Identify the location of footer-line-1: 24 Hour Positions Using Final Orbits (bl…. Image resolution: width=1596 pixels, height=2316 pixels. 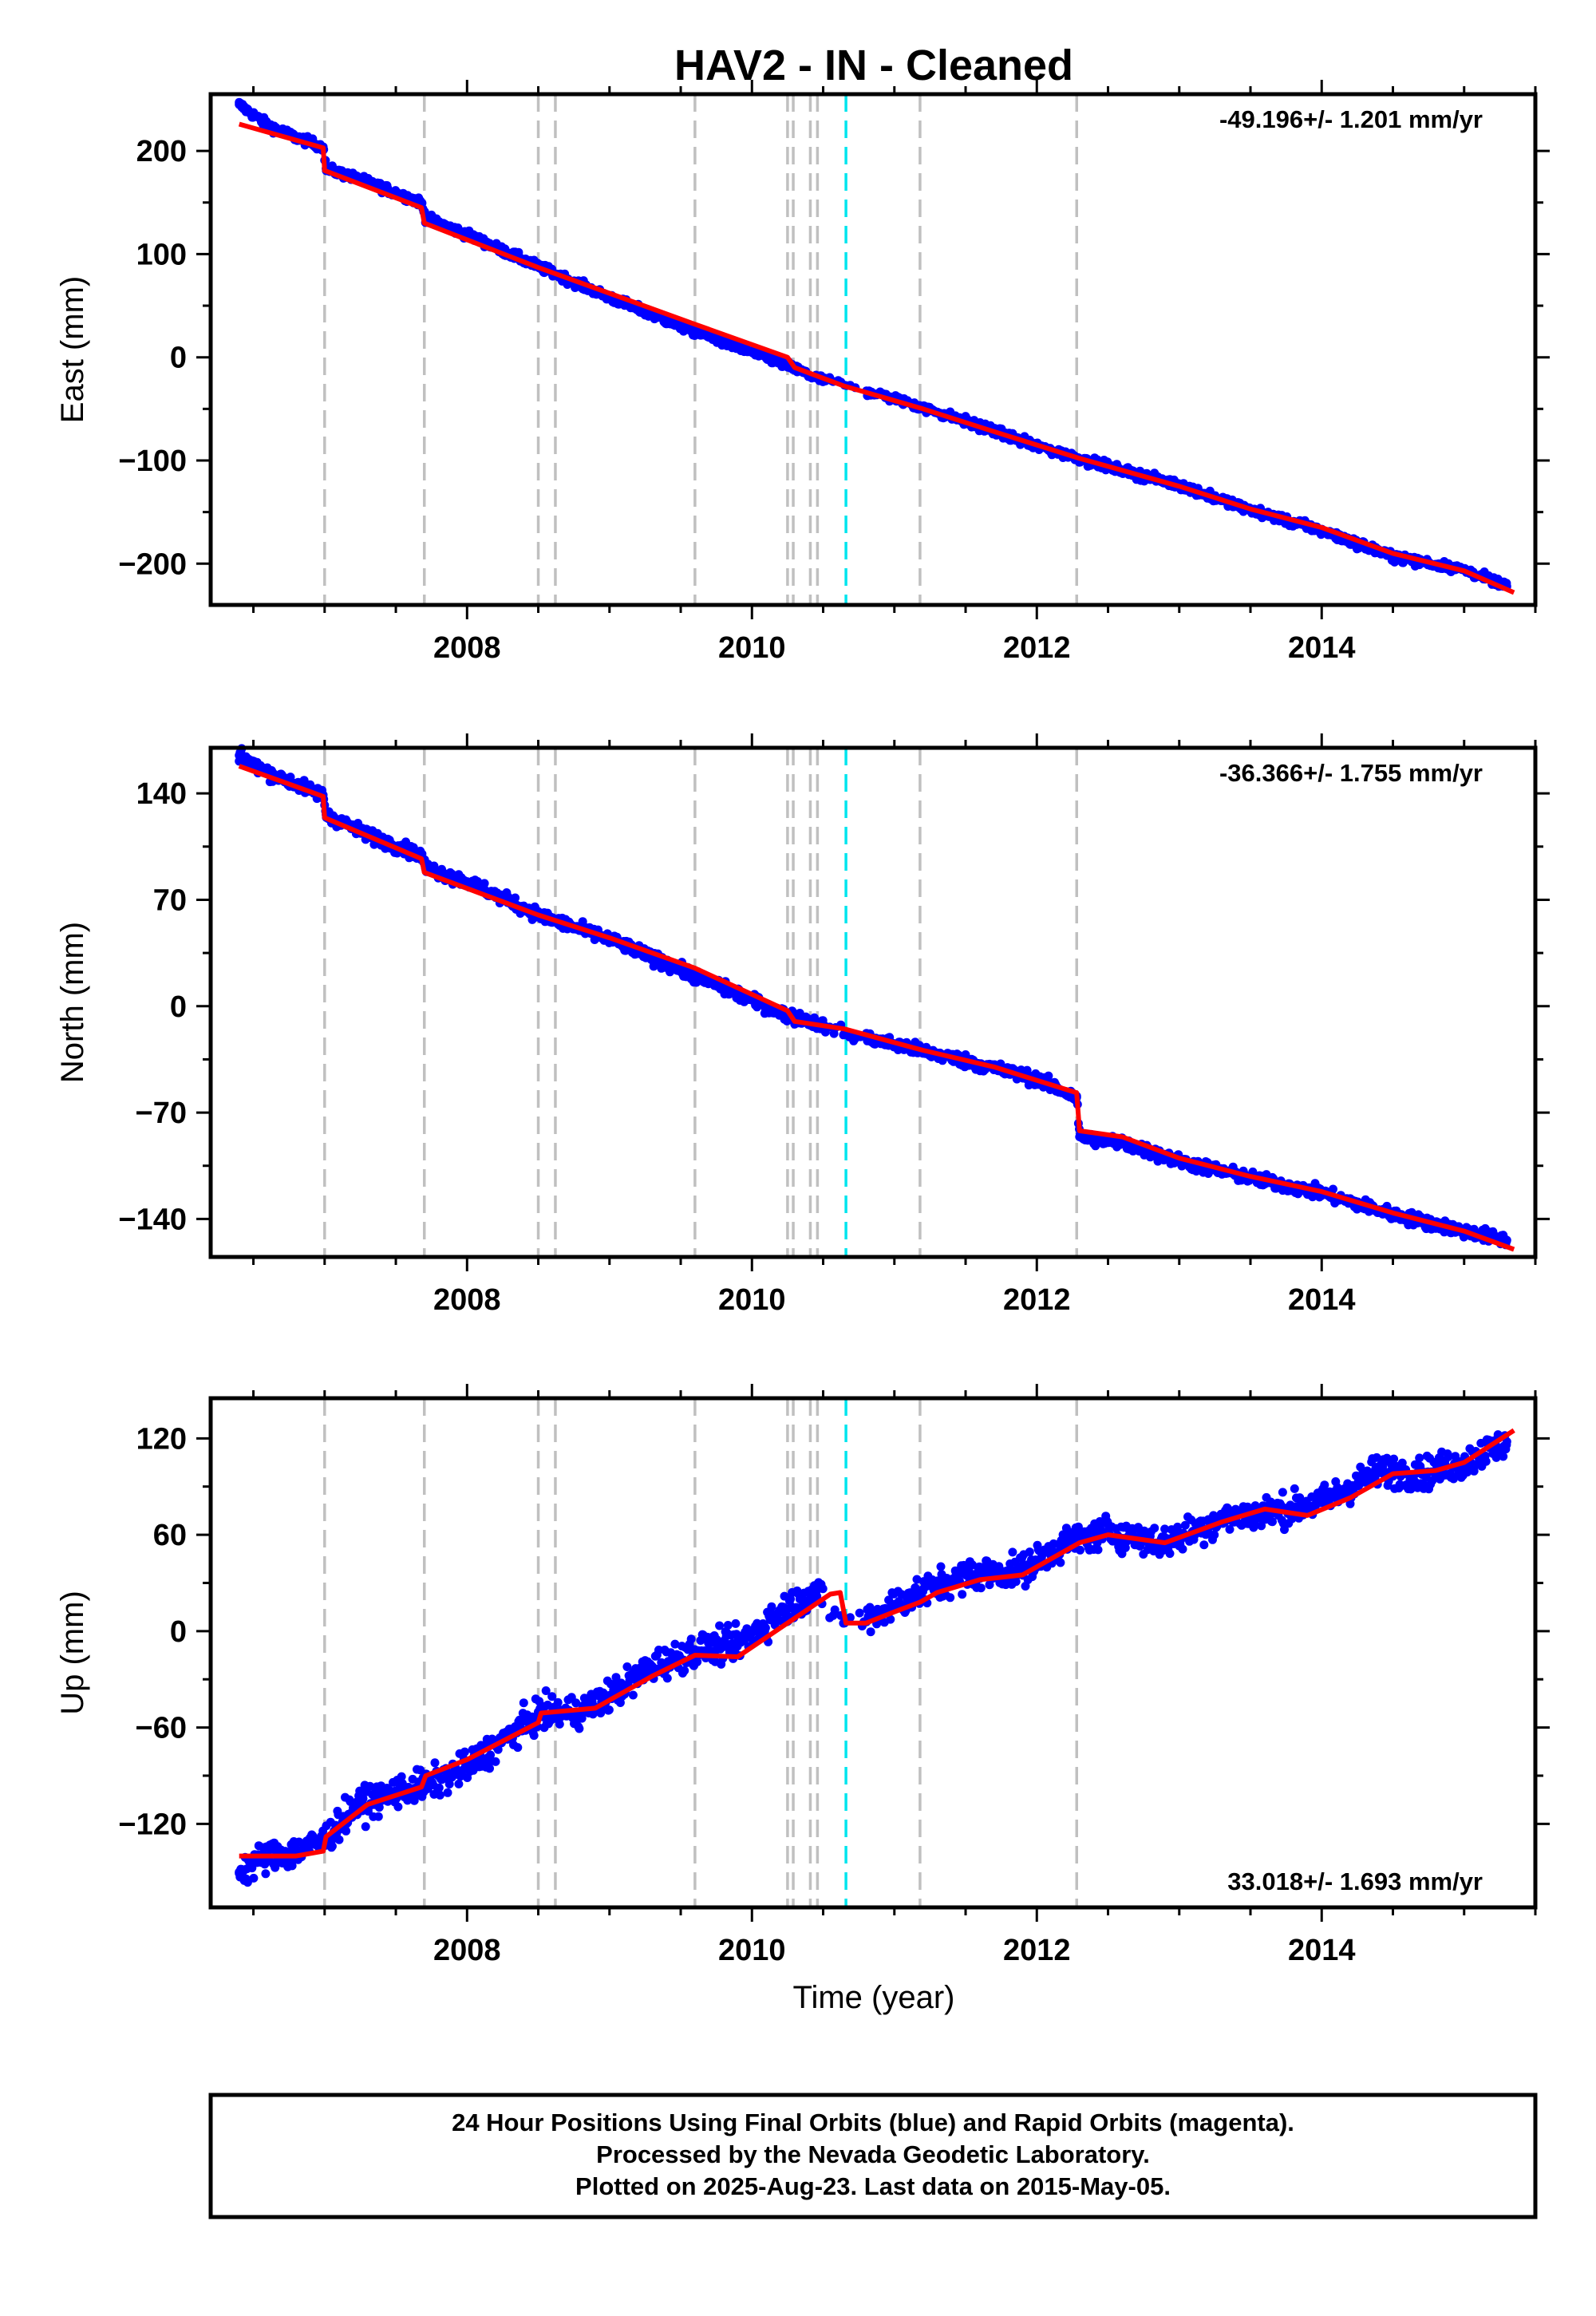
(873, 2122).